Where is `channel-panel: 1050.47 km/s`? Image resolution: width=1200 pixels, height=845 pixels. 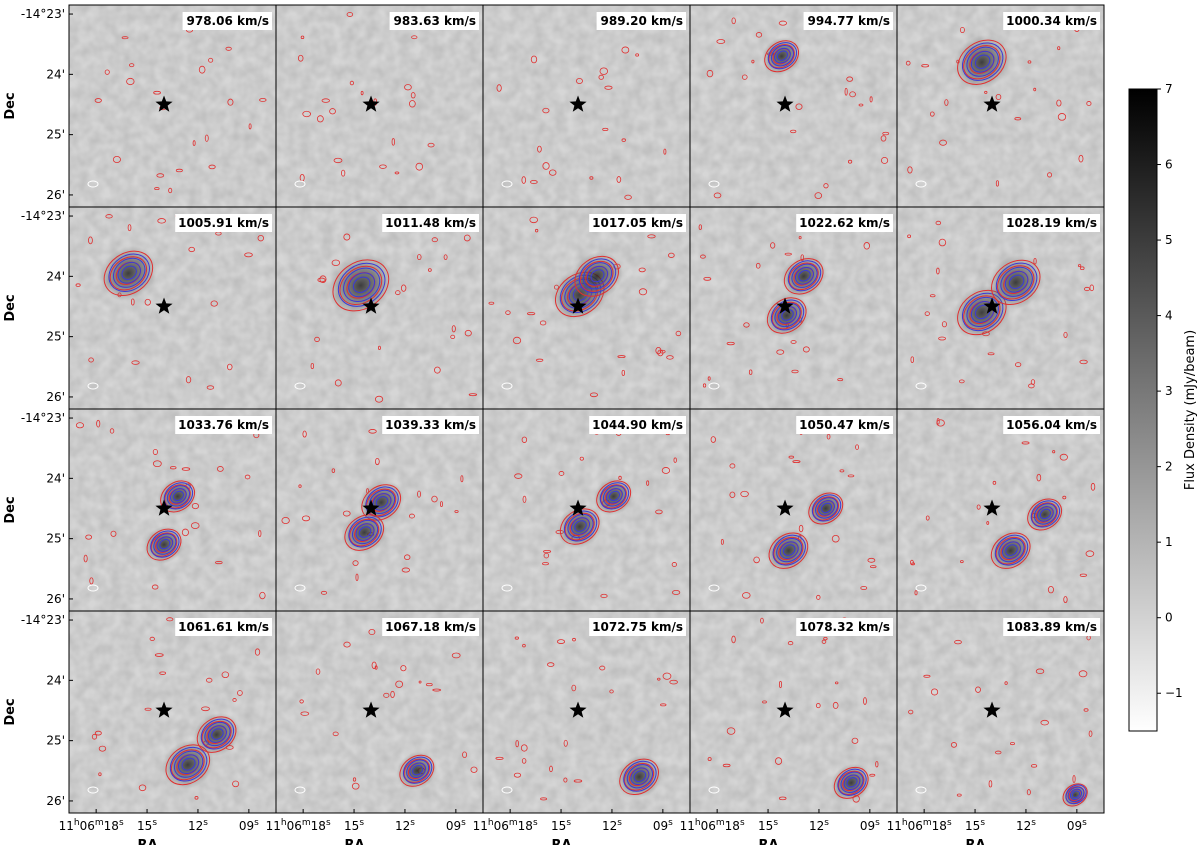
channel-panel: 1050.47 km/s is located at coordinates (793, 510).